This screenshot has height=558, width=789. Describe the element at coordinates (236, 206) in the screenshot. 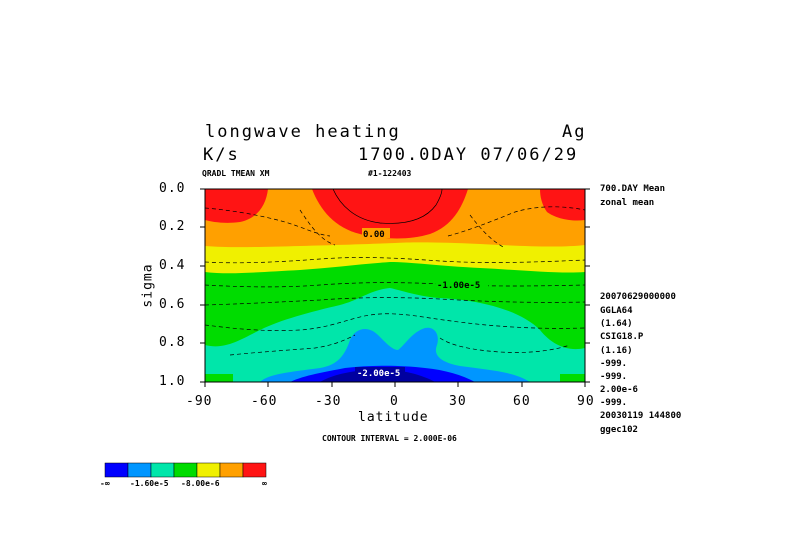

I see `fill-red-left` at that location.